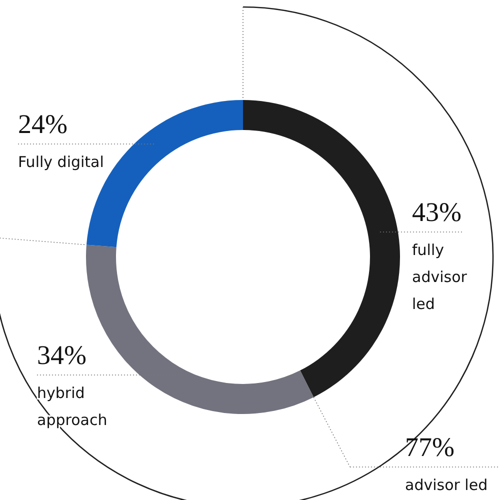  Describe the element at coordinates (429, 447) in the screenshot. I see `text: 77%` at that location.